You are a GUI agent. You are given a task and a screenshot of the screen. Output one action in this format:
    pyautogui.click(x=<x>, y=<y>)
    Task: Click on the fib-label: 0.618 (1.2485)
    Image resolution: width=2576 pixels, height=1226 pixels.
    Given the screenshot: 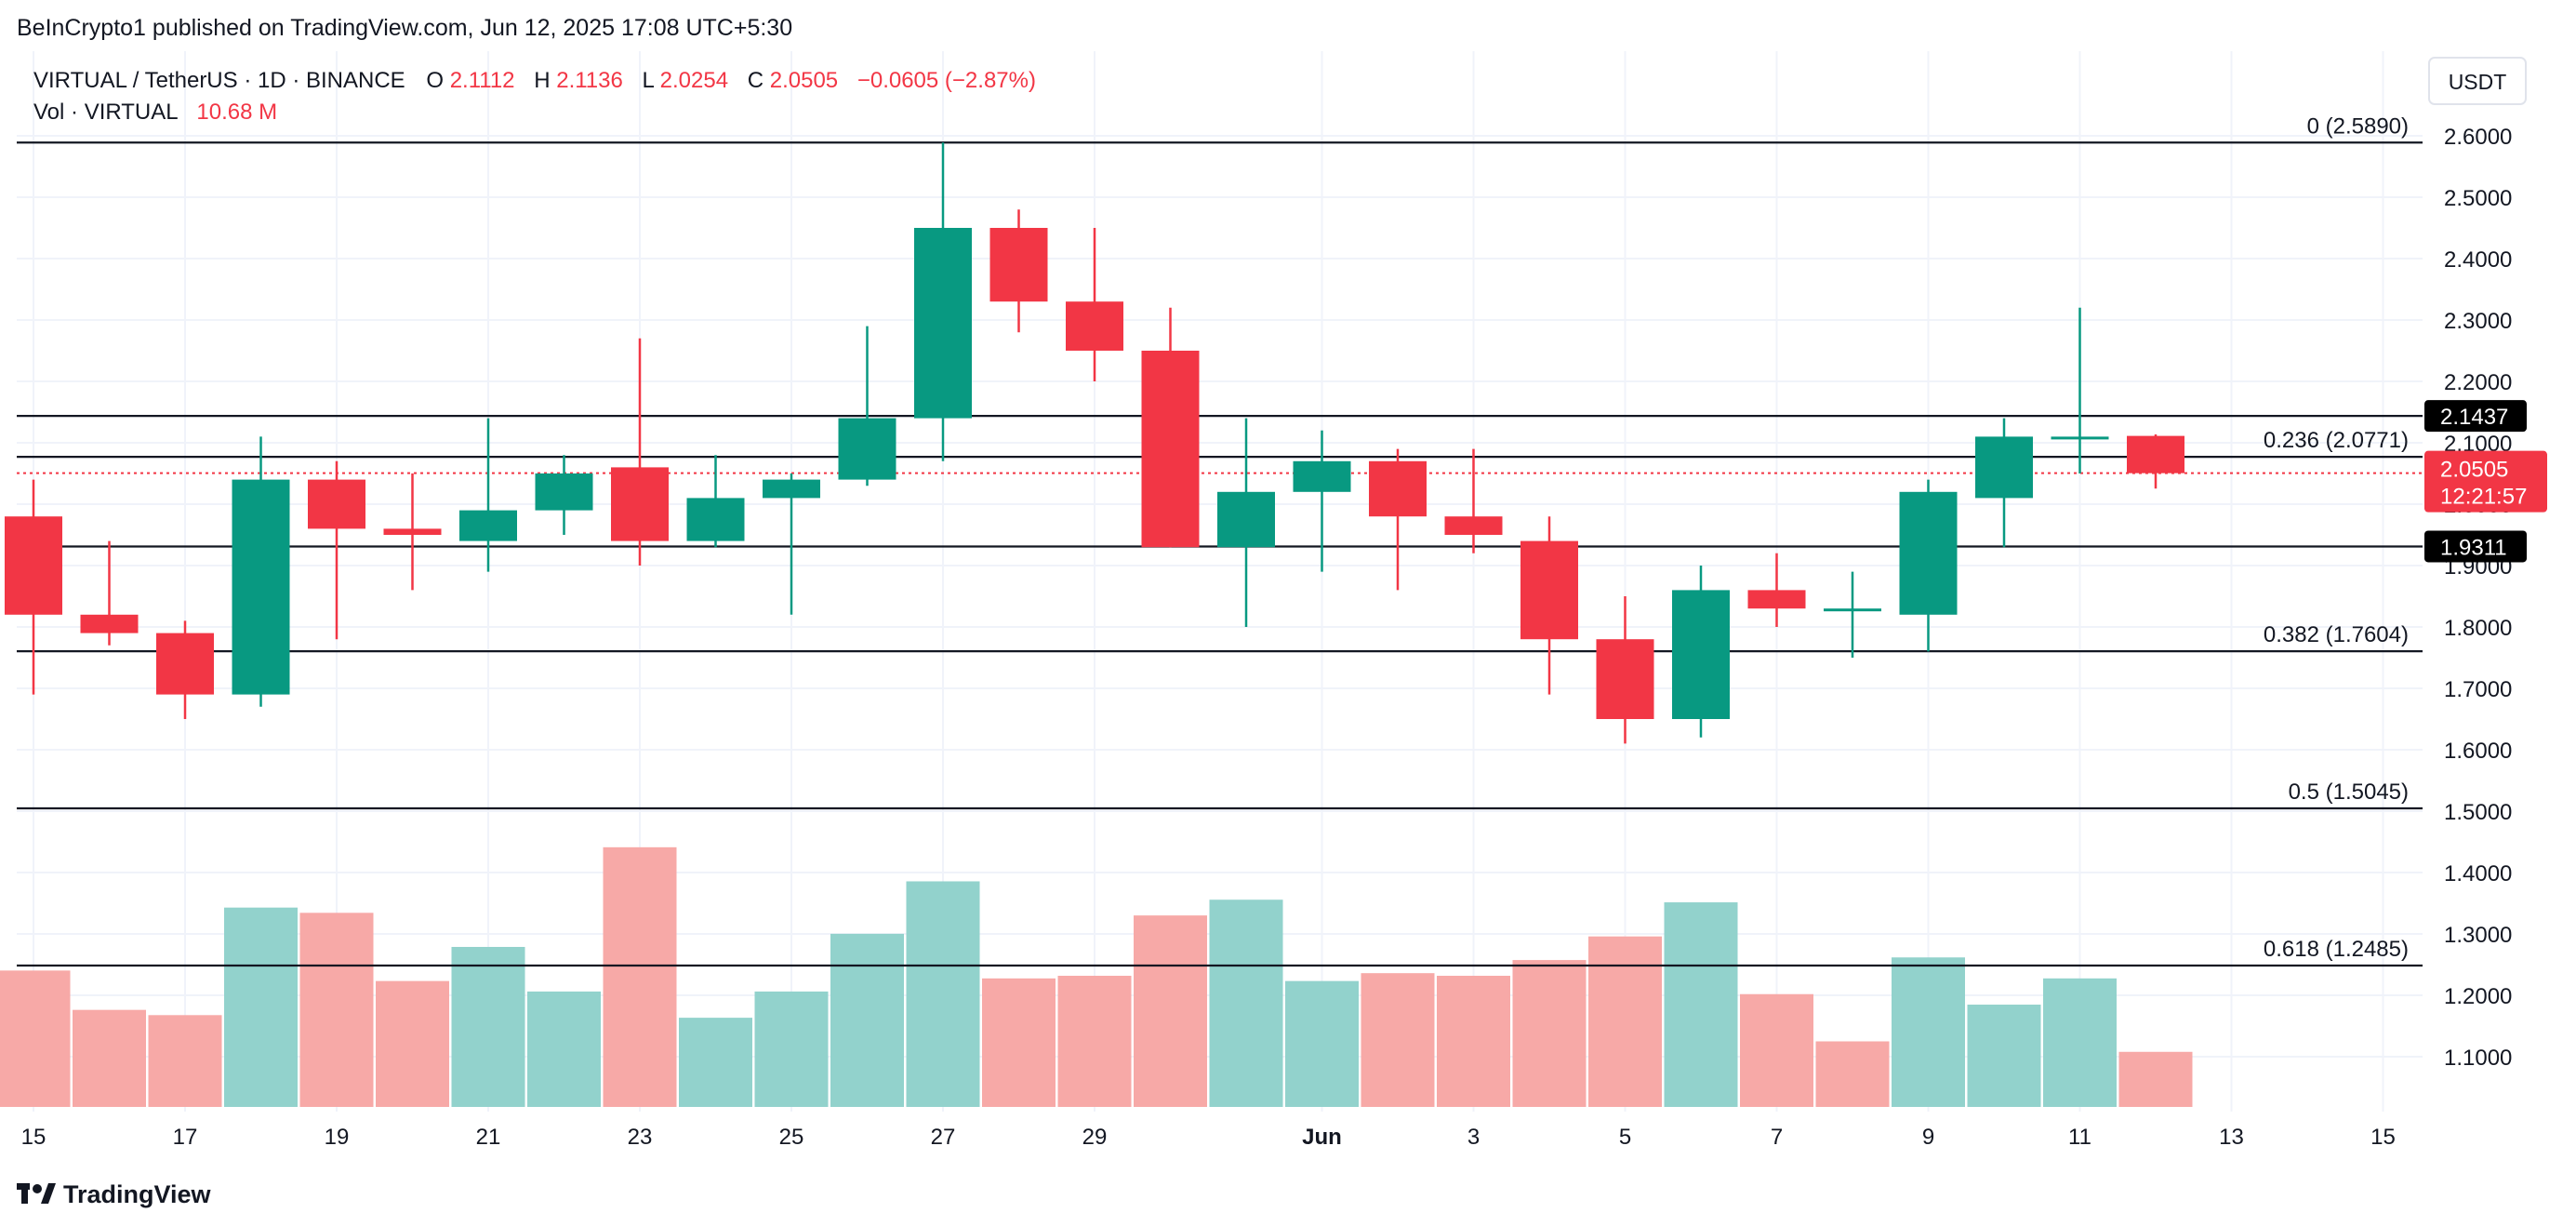 What is the action you would take?
    pyautogui.click(x=2336, y=949)
    